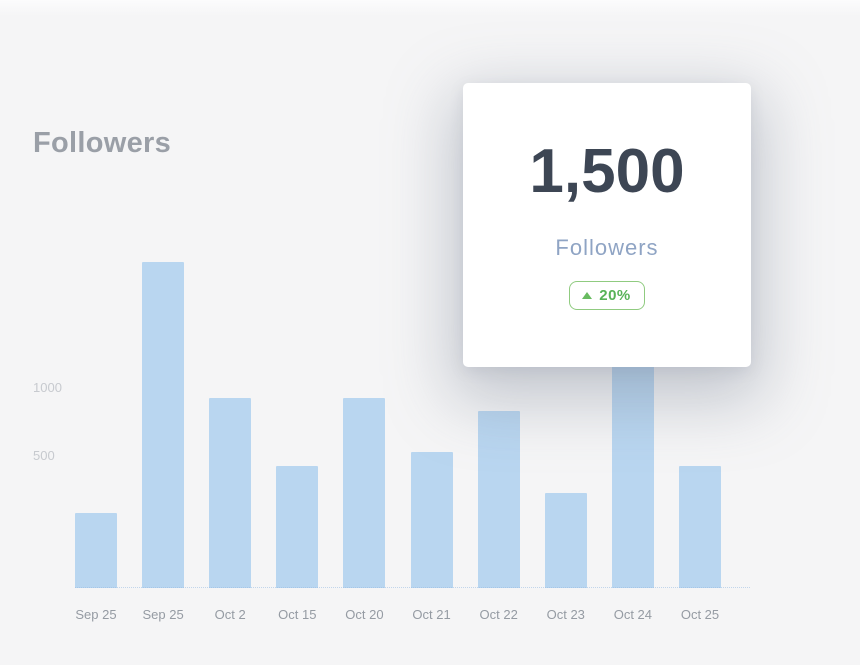  What do you see at coordinates (498, 614) in the screenshot?
I see `x-axis-label: Oct 22` at bounding box center [498, 614].